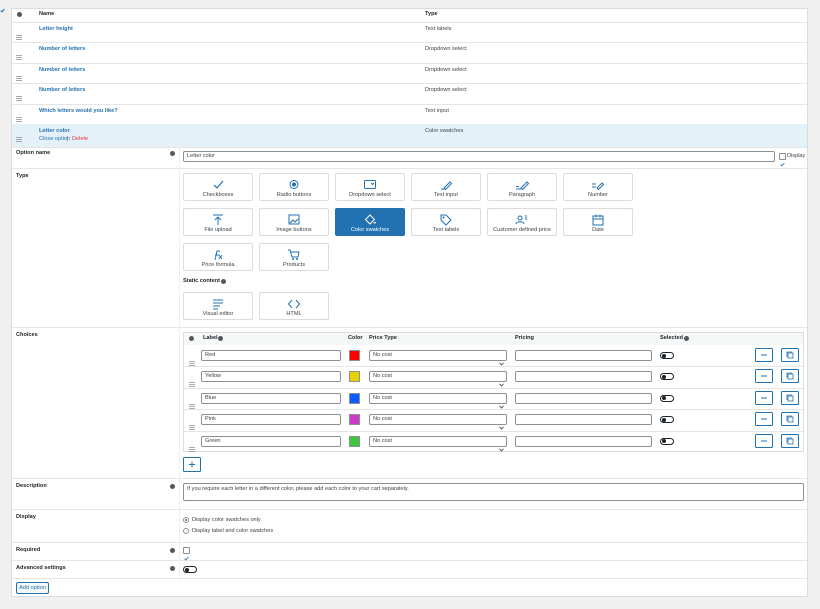 The height and width of the screenshot is (609, 820). I want to click on description-textarea, so click(493, 492).